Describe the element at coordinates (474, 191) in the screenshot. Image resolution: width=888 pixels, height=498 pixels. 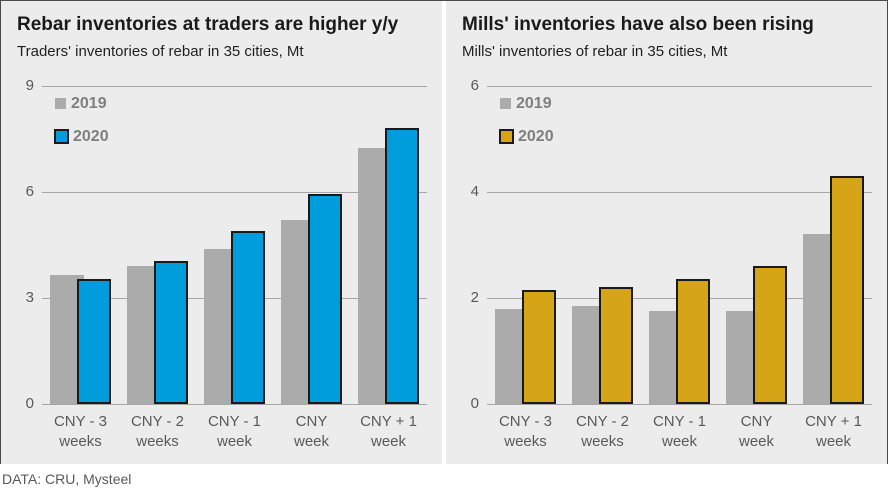
I see `y-tick-label: 4` at that location.